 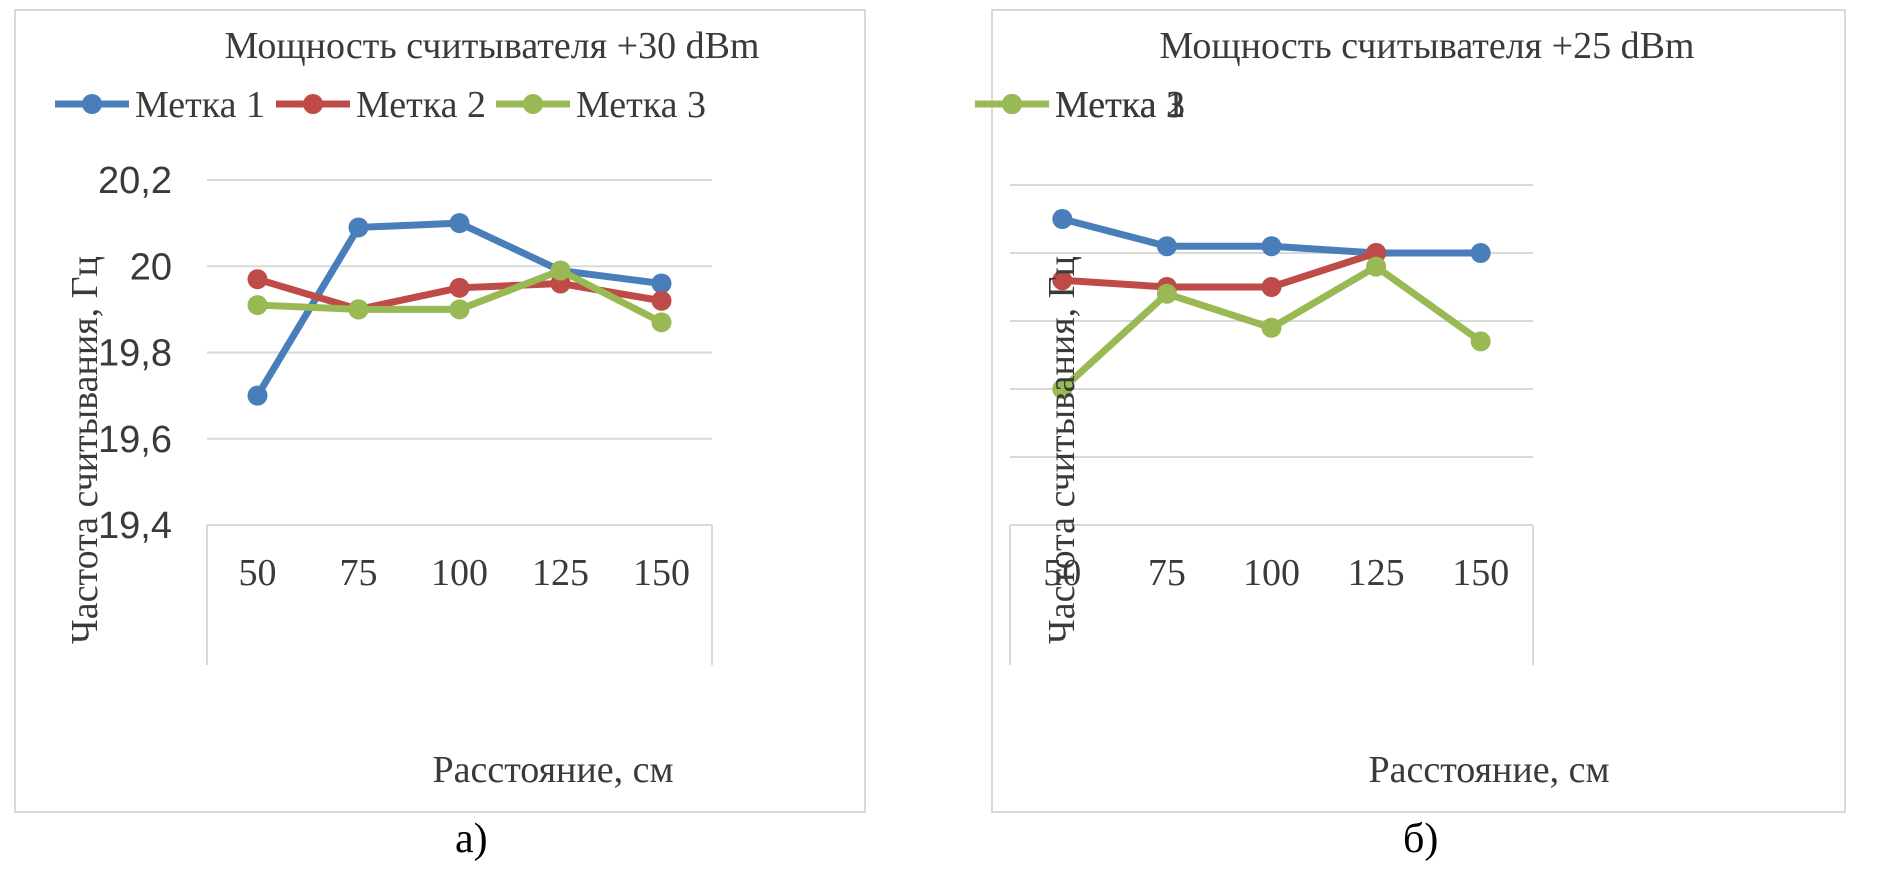 What do you see at coordinates (459, 422) in the screenshot?
I see `chart-a-grid` at bounding box center [459, 422].